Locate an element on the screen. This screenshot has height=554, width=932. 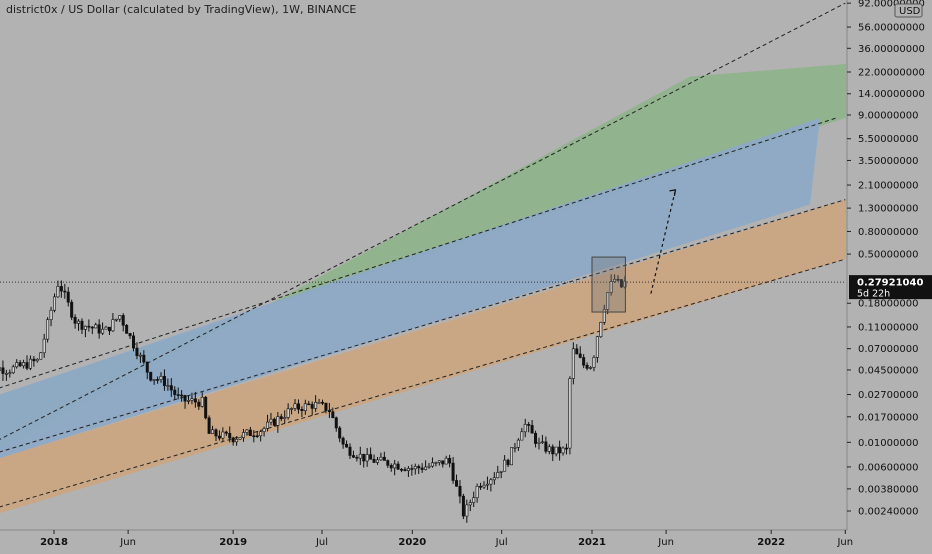
highlight-box is located at coordinates (608, 284).